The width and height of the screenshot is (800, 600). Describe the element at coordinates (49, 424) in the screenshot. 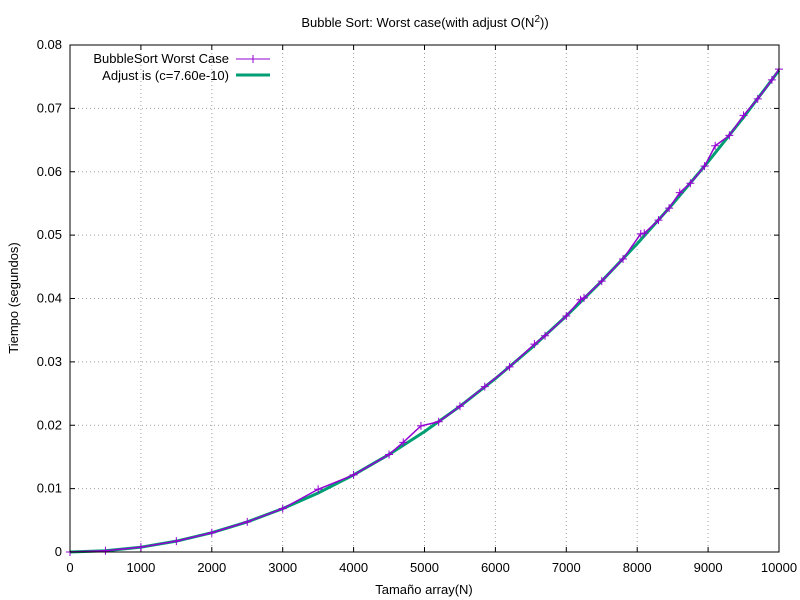

I see `y-tick-label: 0.02` at that location.